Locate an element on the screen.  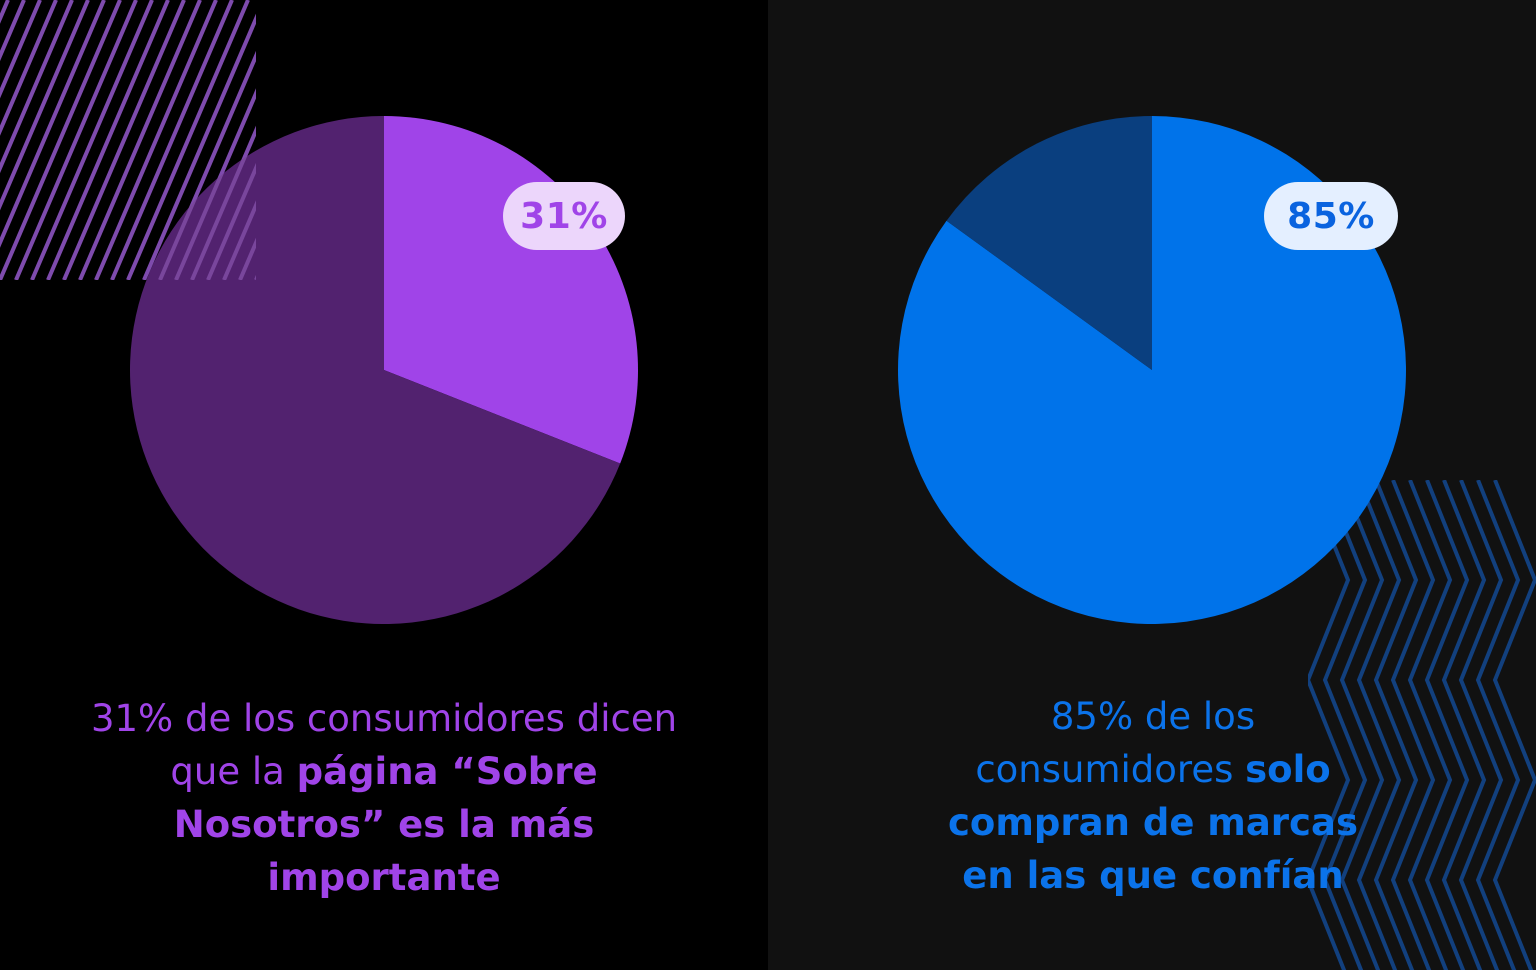
stripe-overlay is located at coordinates (128, 140).